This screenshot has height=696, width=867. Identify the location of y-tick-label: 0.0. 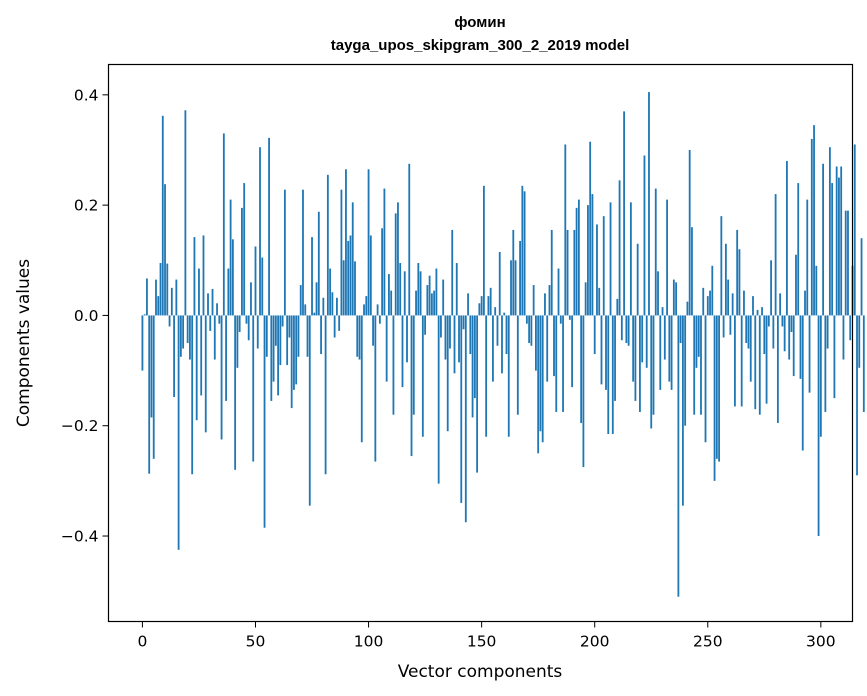
(86, 316).